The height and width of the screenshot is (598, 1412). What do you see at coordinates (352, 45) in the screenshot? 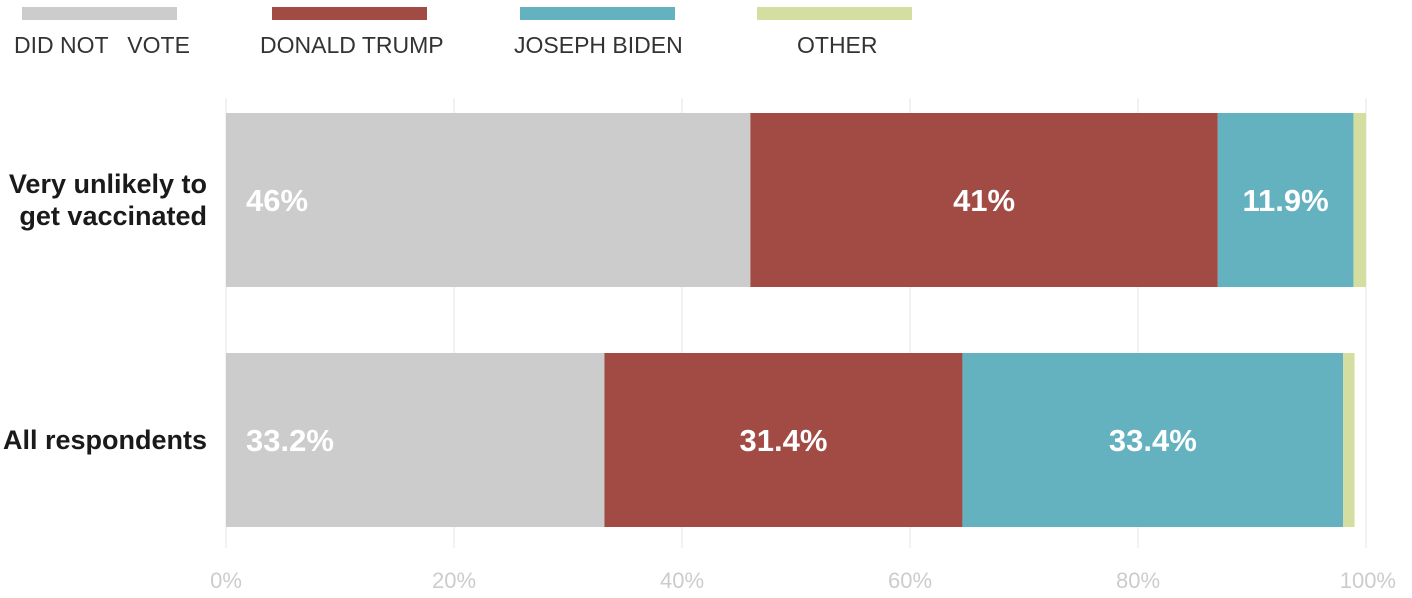
I see `legend-label-donald-trump: DONALD TRUMP` at bounding box center [352, 45].